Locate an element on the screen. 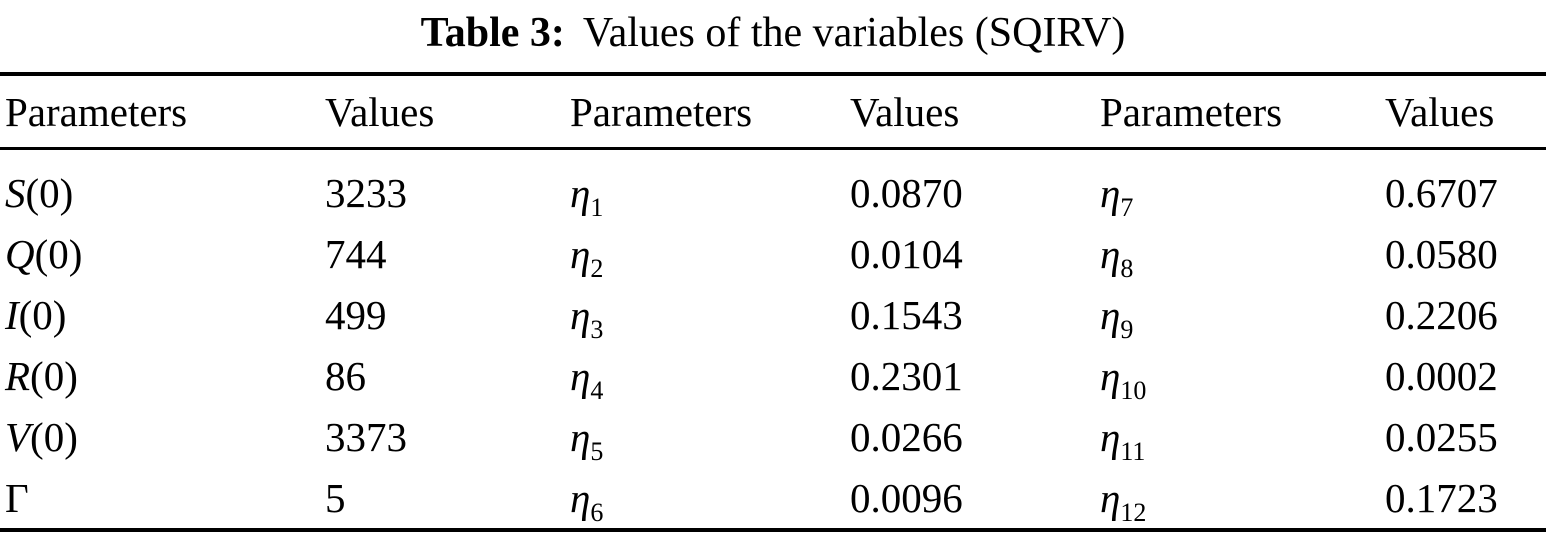 Image resolution: width=1546 pixels, height=541 pixels. parameter-cell: η7 is located at coordinates (1117, 195).